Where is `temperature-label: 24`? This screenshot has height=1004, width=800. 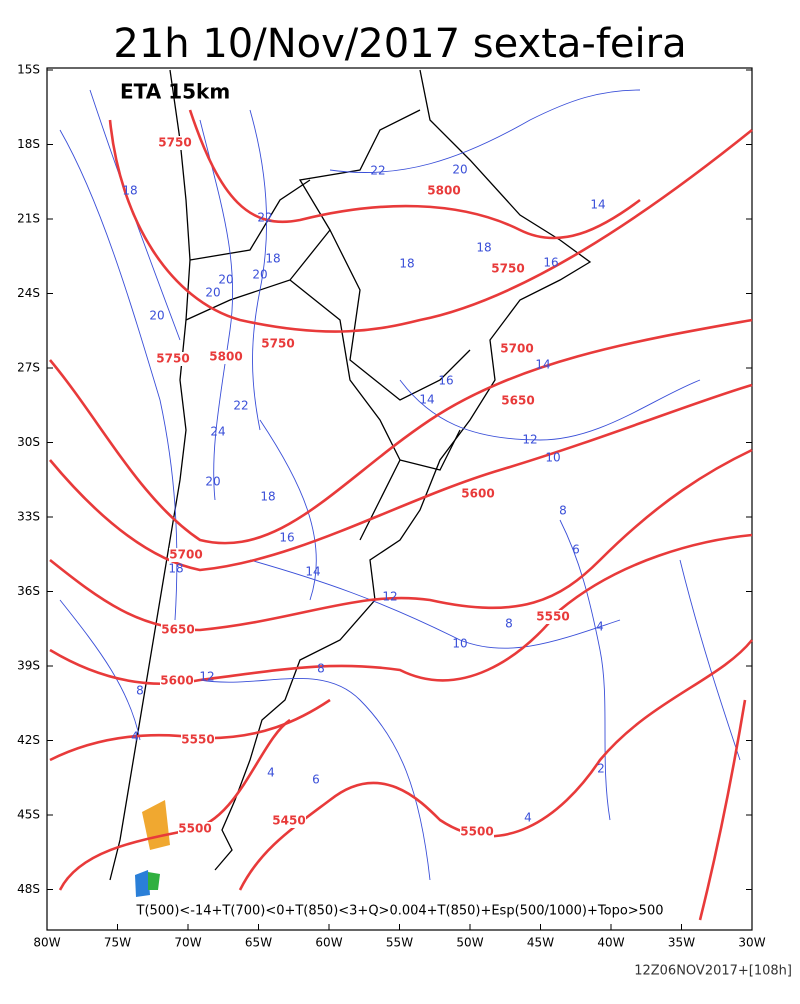 temperature-label: 24 is located at coordinates (217, 432).